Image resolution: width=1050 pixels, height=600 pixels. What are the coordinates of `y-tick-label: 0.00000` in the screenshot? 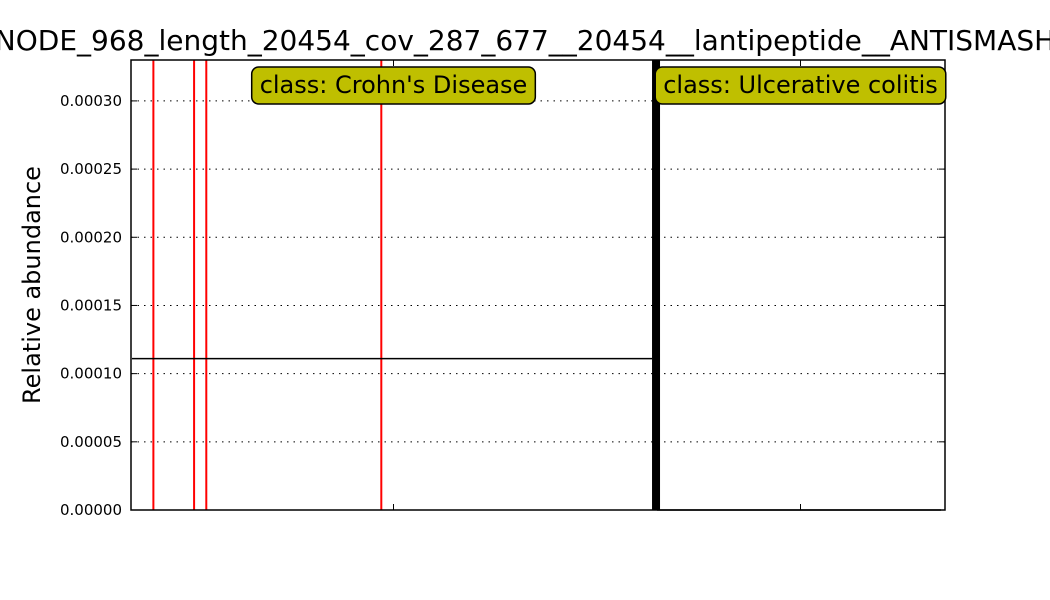 It's located at (91, 510).